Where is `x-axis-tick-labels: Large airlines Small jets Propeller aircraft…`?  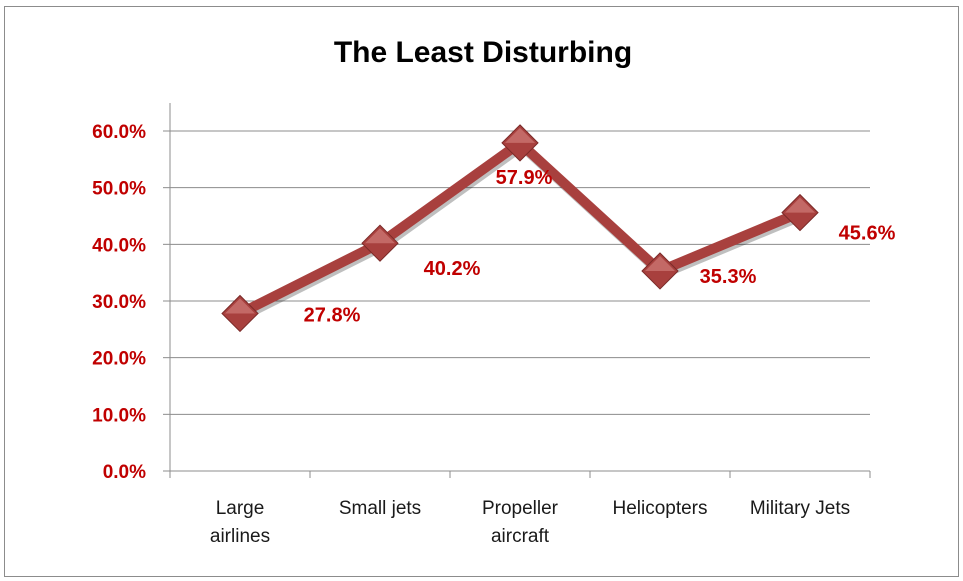
x-axis-tick-labels: Large airlines Small jets Propeller aircraft… is located at coordinates (530, 522).